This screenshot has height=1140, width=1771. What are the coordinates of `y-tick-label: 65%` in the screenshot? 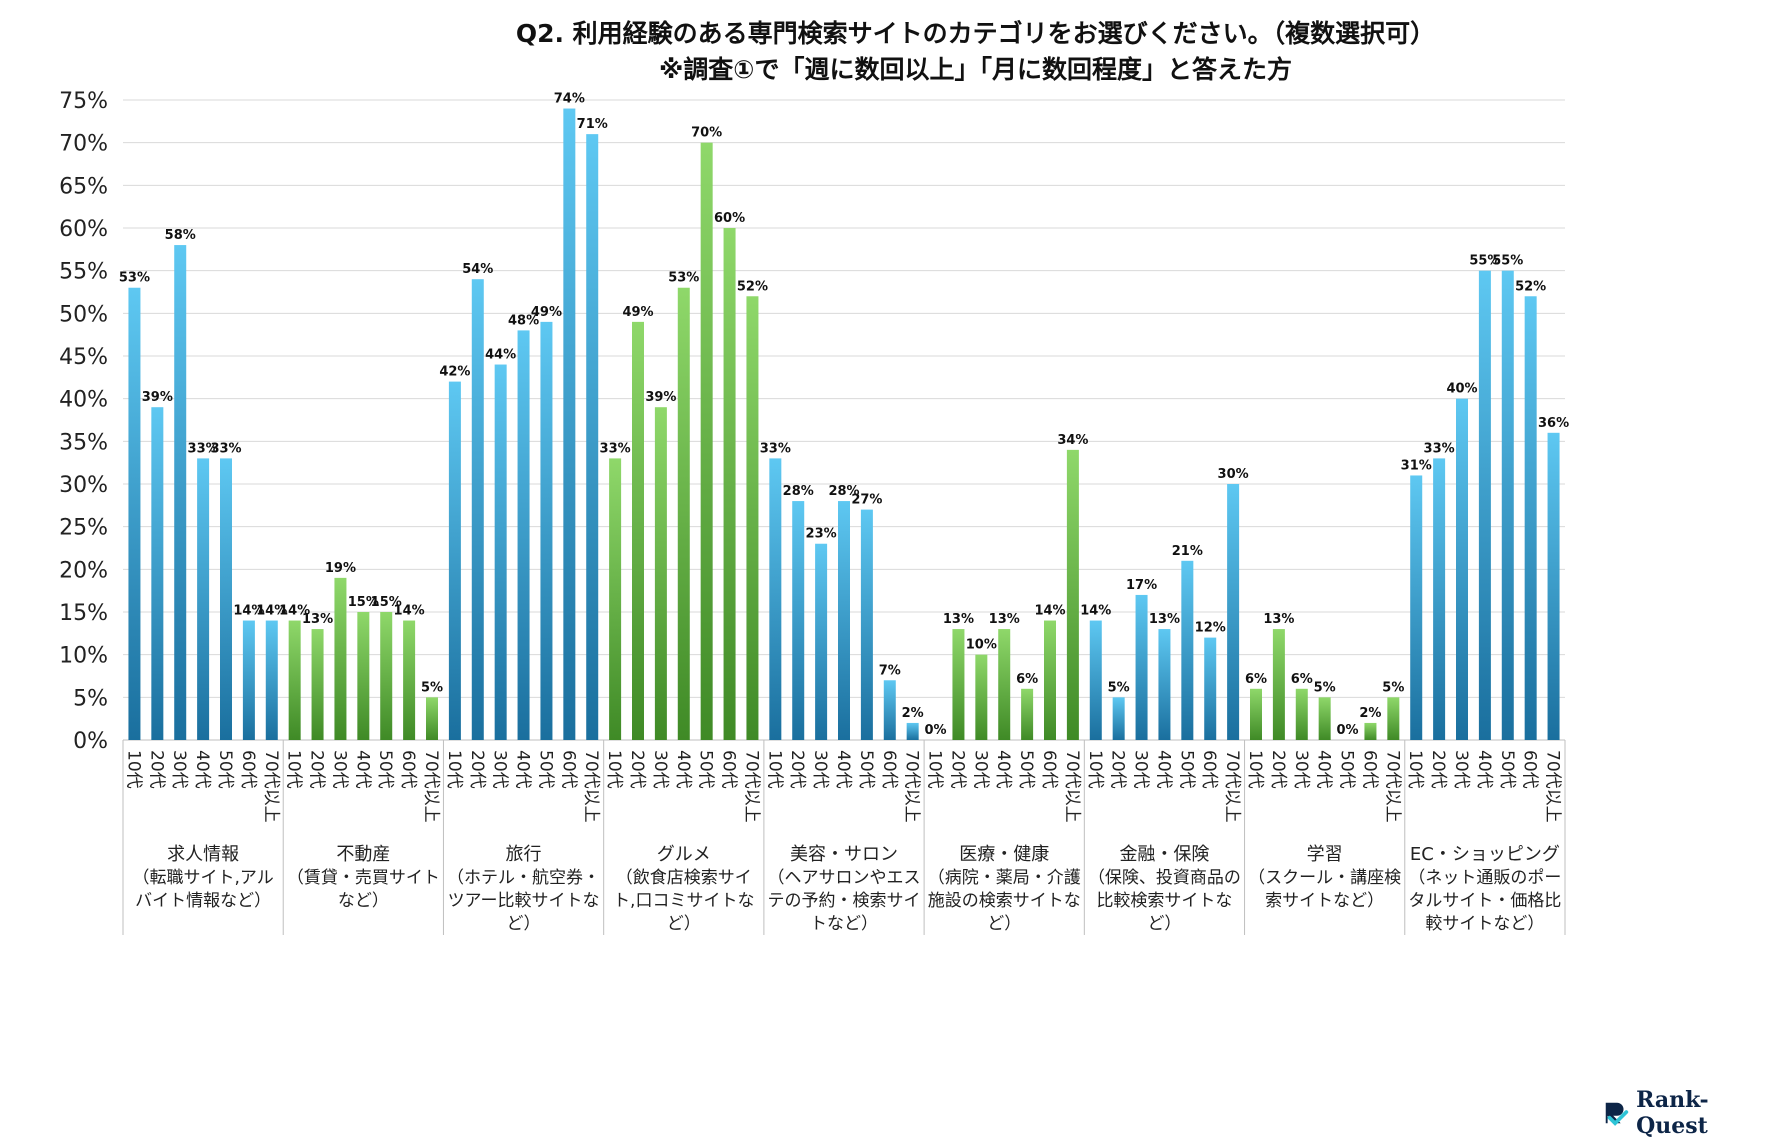 It's located at (83, 186).